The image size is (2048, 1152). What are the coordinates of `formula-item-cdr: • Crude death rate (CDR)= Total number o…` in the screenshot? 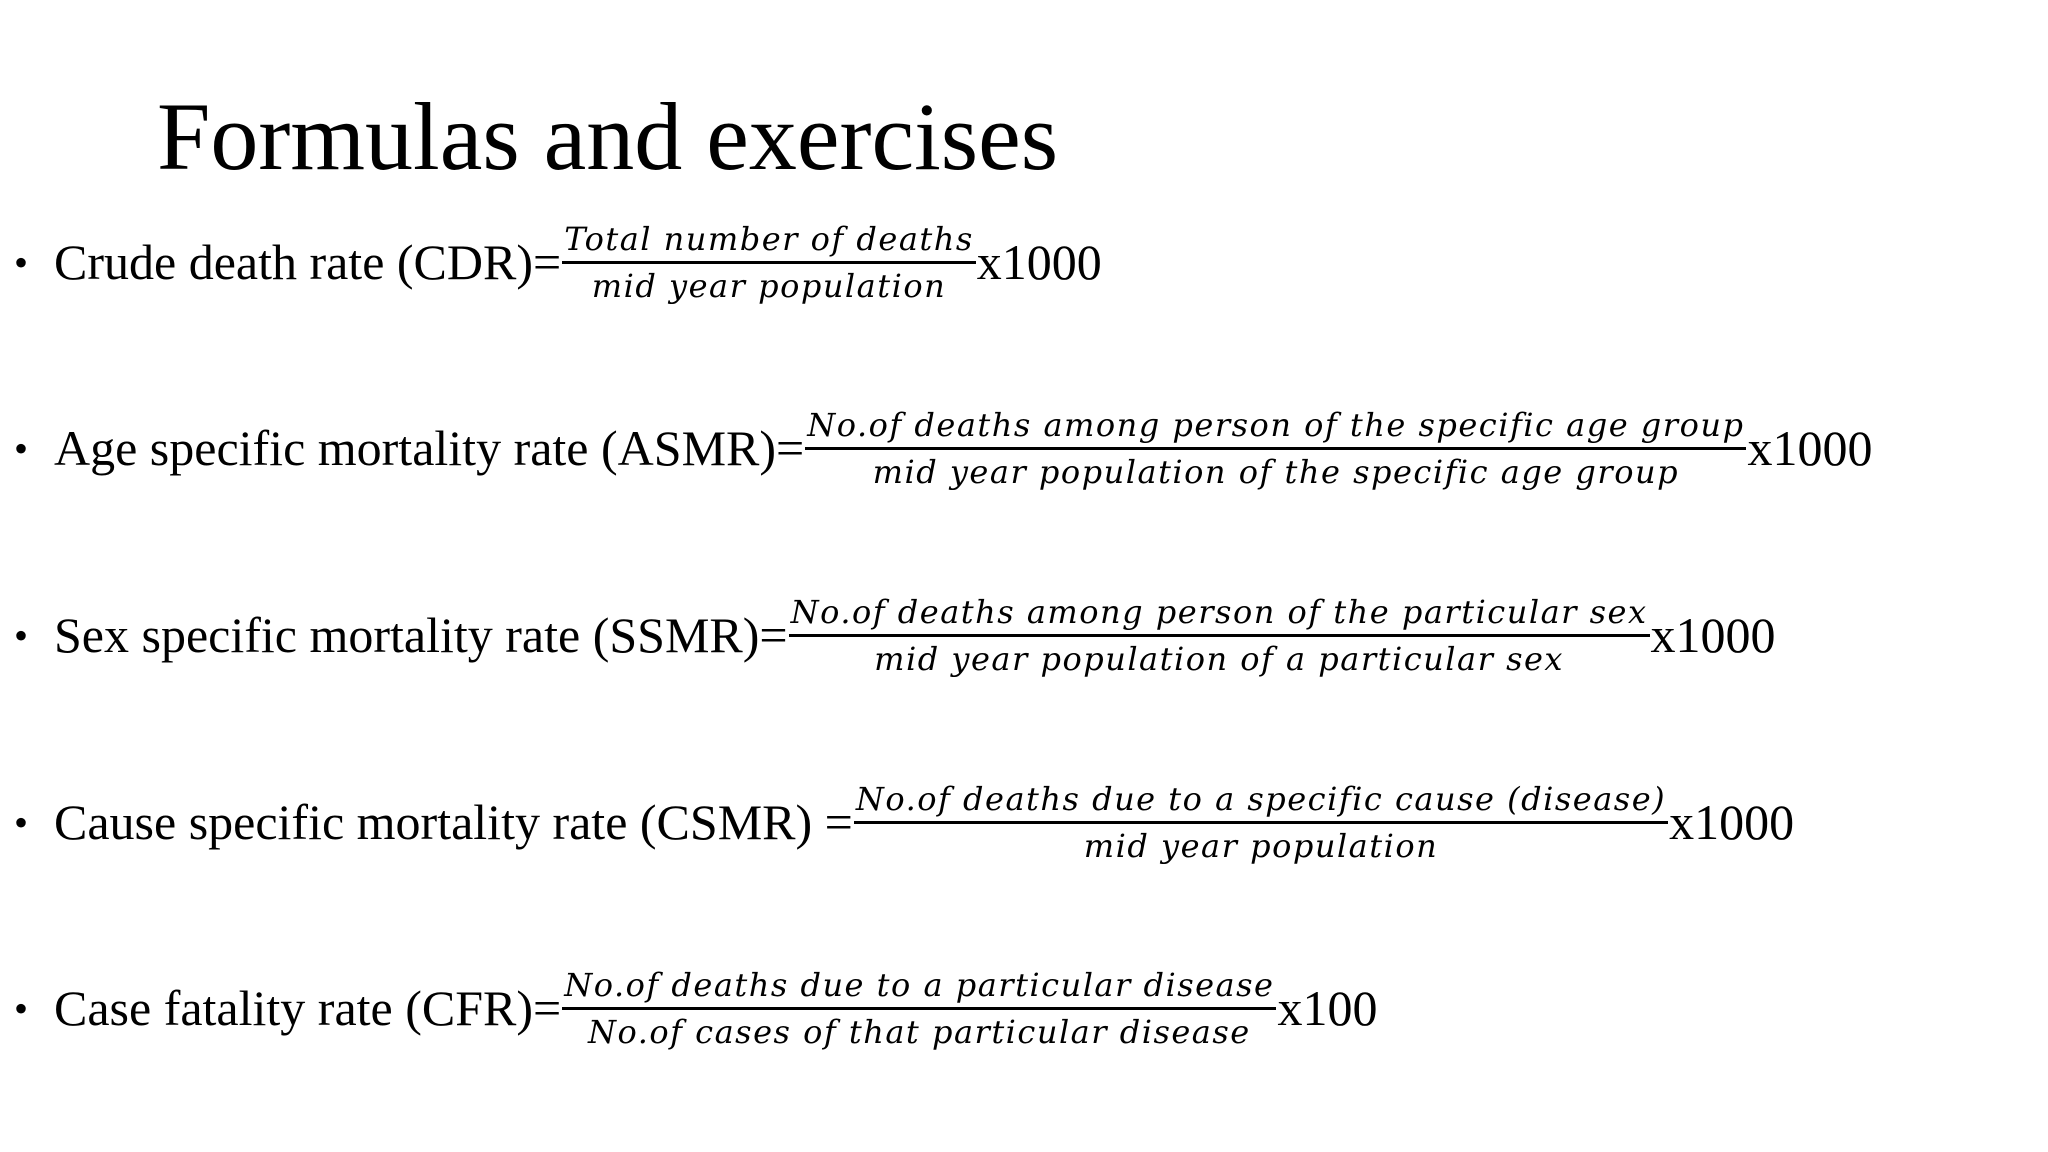 It's located at (558, 262).